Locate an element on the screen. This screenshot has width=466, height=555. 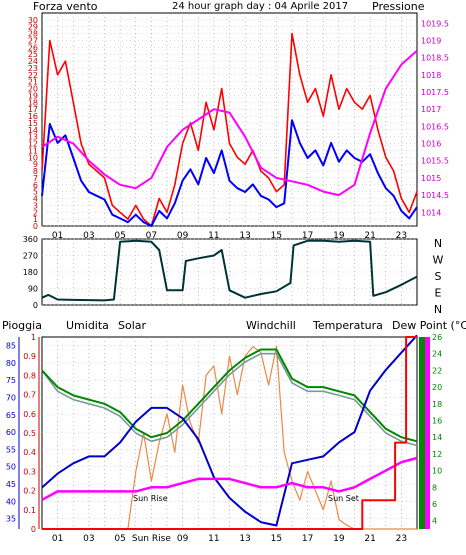
temperature-y-tick-label: 10 is located at coordinates (437, 471).